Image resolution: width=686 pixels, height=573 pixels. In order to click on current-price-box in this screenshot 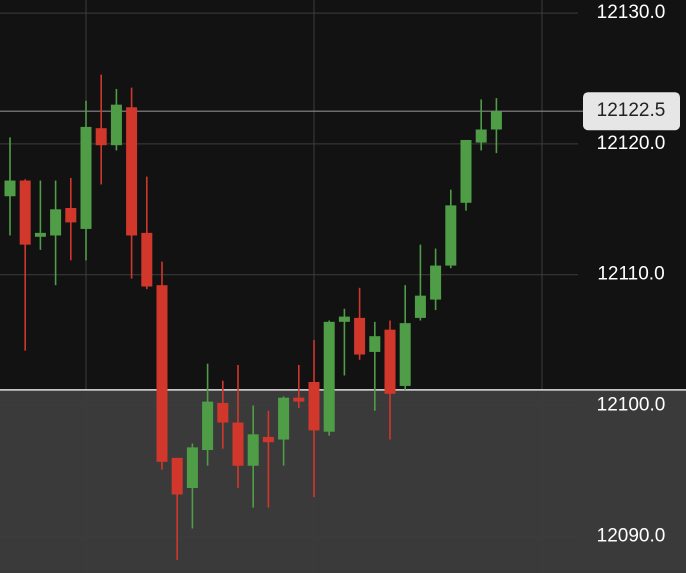, I will do `click(631, 111)`.